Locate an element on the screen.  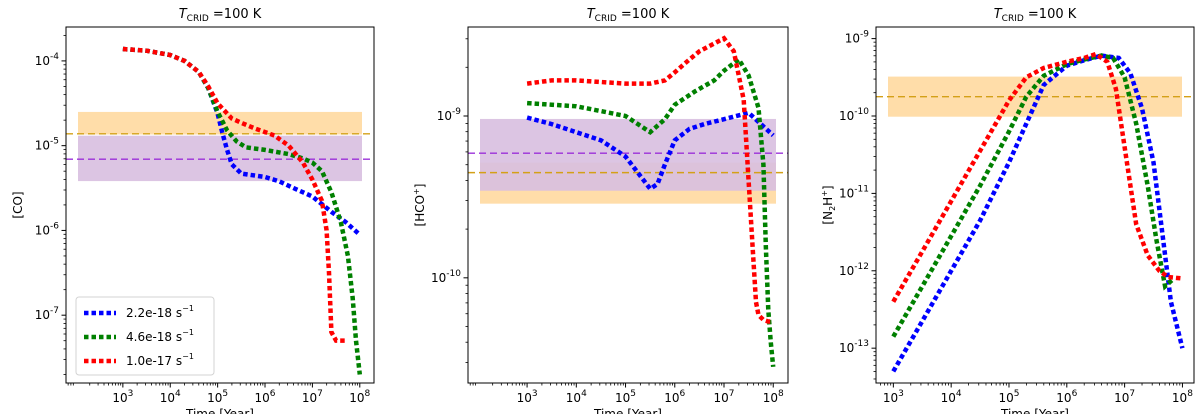
legend-label-2: 1.0e-17 s−1 is located at coordinates (160, 360).